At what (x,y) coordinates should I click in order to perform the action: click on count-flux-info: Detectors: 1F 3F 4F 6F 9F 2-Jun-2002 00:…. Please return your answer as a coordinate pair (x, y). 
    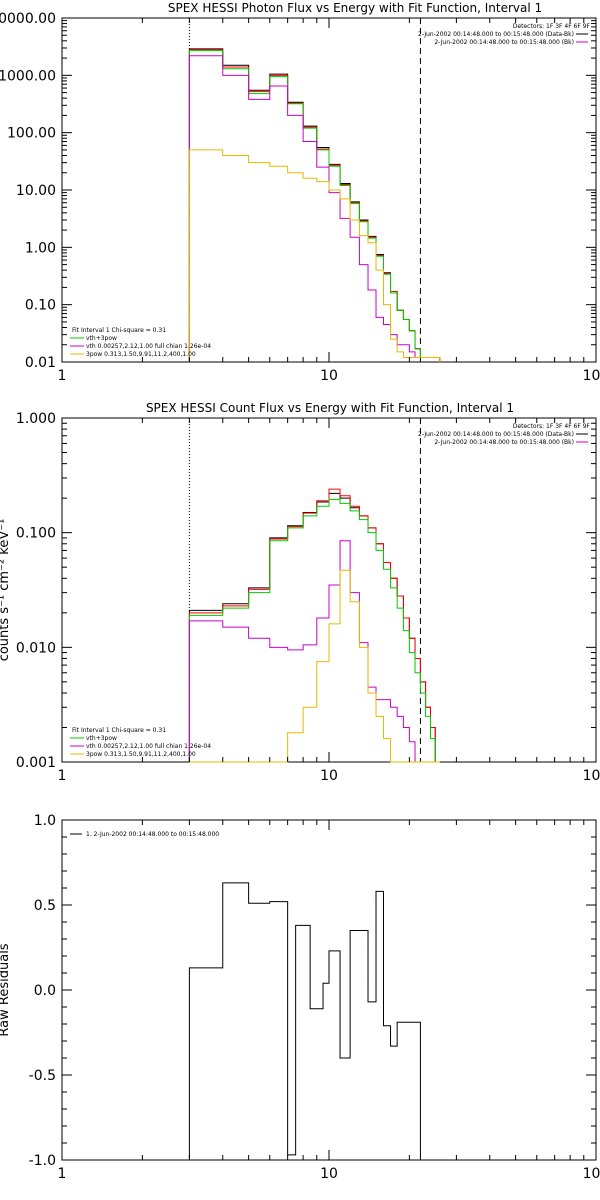
    Looking at the image, I should click on (504, 434).